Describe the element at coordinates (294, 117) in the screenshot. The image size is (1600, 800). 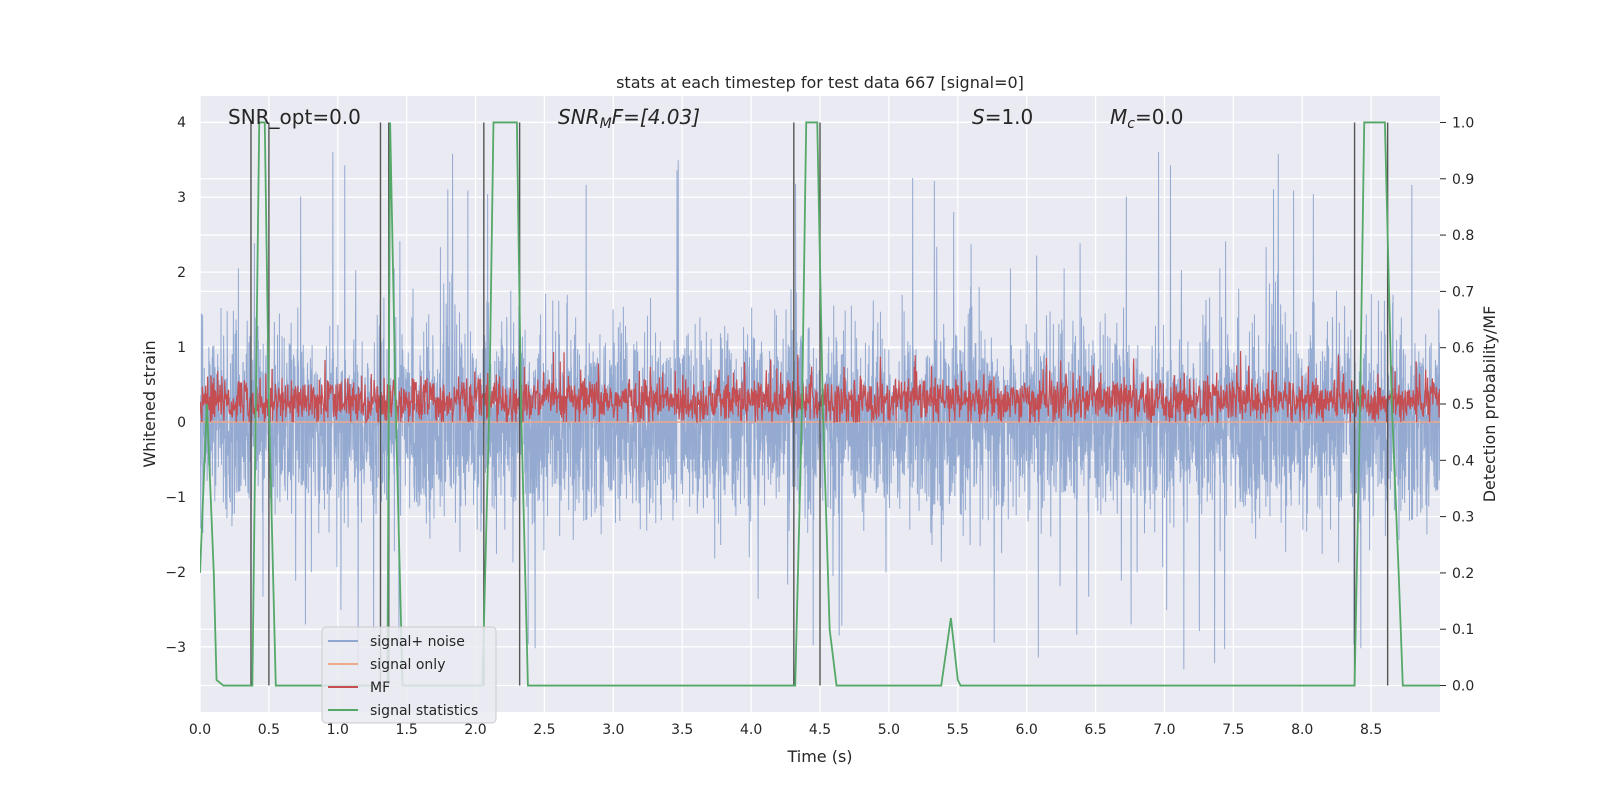
I see `annotation-snr-opt: SNR_opt=0.0` at that location.